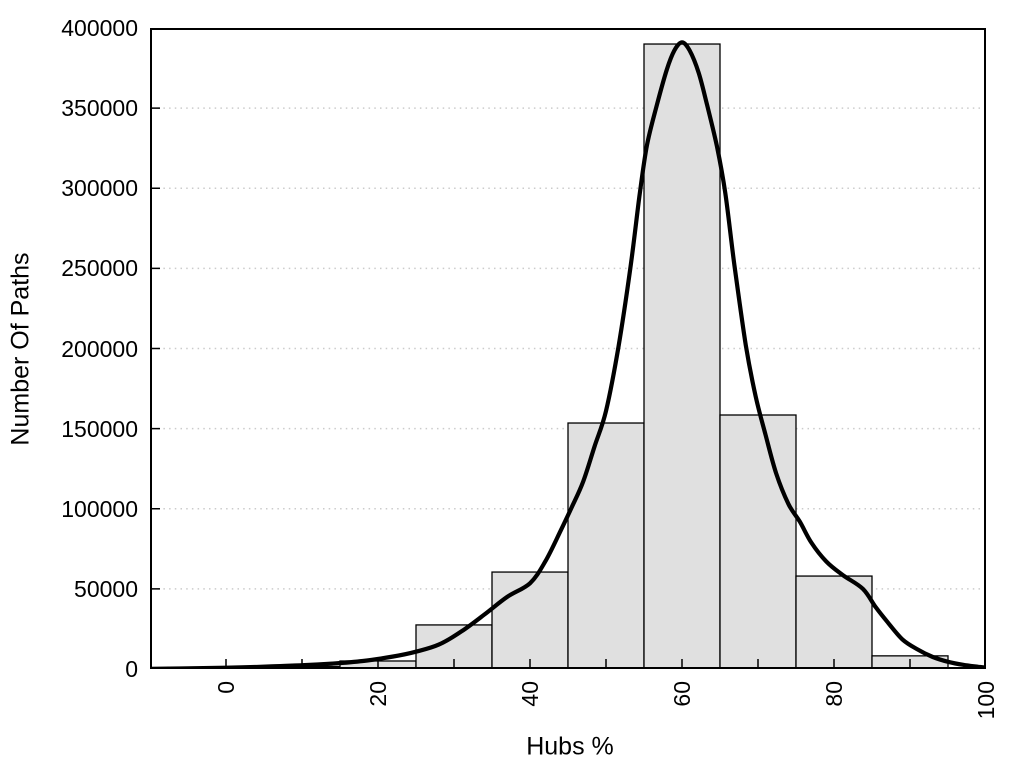 This screenshot has height=768, width=1024. I want to click on y-tick-label: 50000, so click(106, 588).